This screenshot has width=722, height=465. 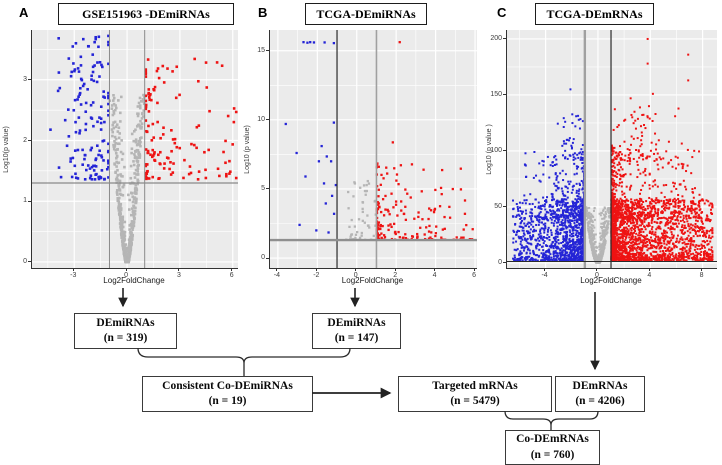 What do you see at coordinates (496, 150) in the screenshot?
I see `y-tick-label: 100` at bounding box center [496, 150].